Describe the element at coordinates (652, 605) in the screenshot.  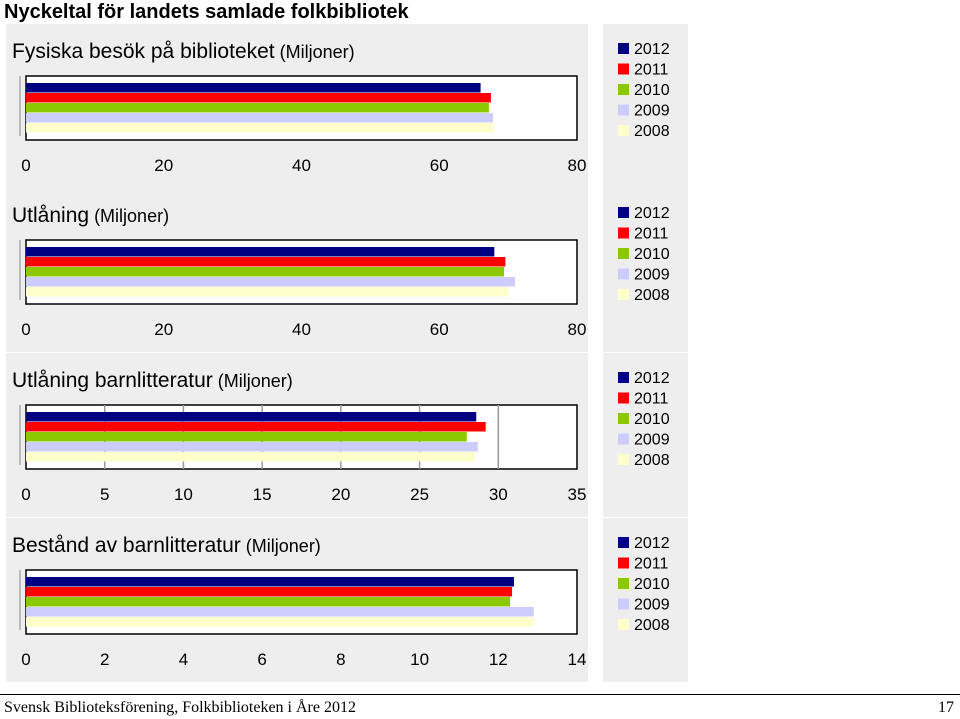
I see `legend-label-4-2009: 2009` at that location.